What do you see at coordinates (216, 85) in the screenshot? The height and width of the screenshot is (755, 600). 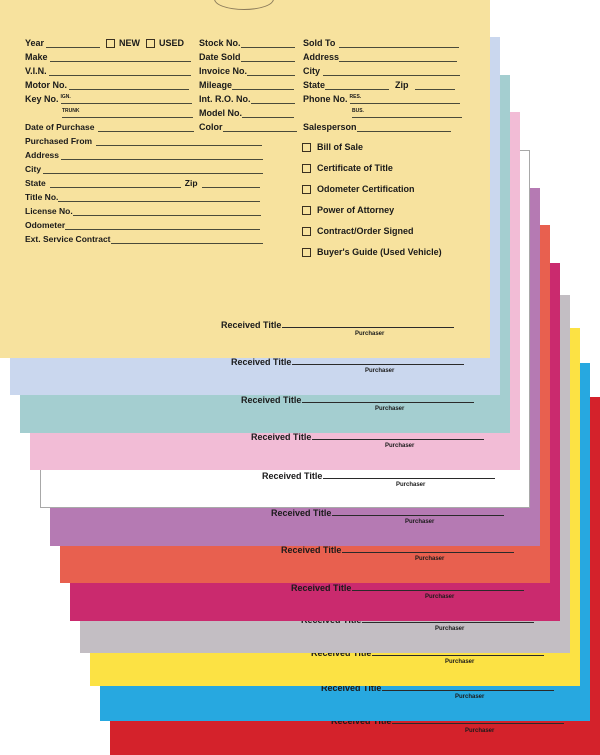 I see `mileage-label: Mileage` at bounding box center [216, 85].